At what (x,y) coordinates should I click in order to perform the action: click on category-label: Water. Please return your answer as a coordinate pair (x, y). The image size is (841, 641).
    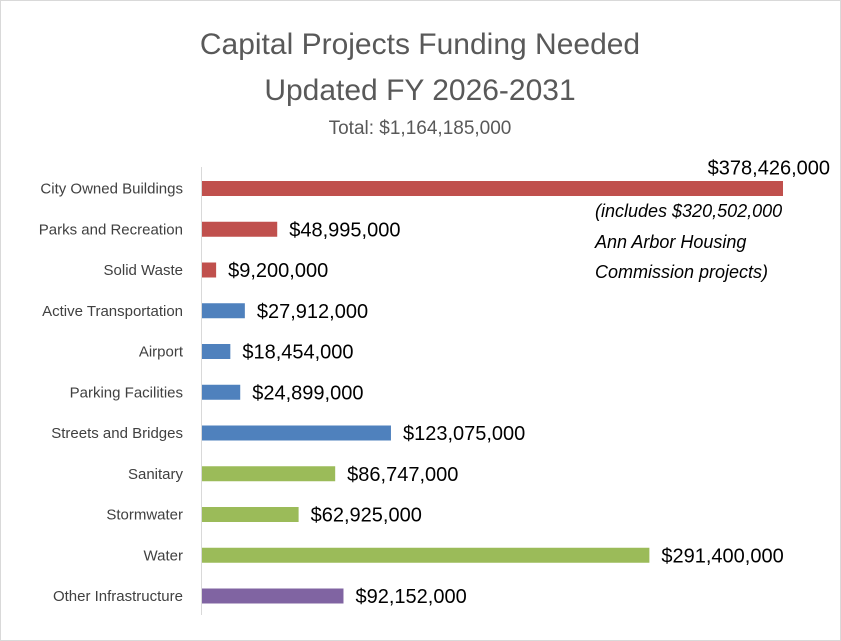
    Looking at the image, I should click on (163, 555).